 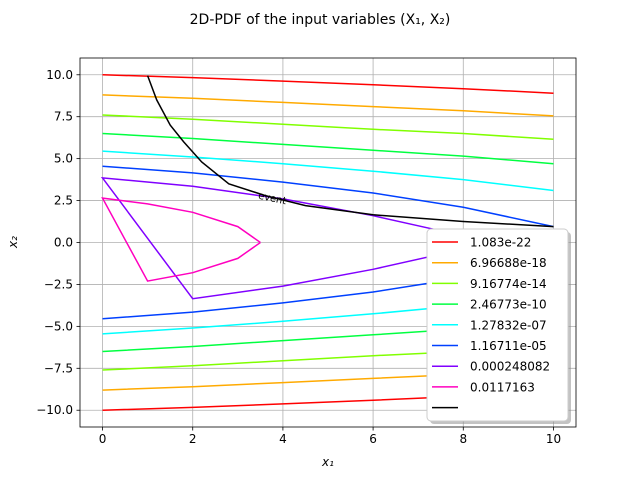 I want to click on y-tick-label: 7.5, so click(x=63, y=117).